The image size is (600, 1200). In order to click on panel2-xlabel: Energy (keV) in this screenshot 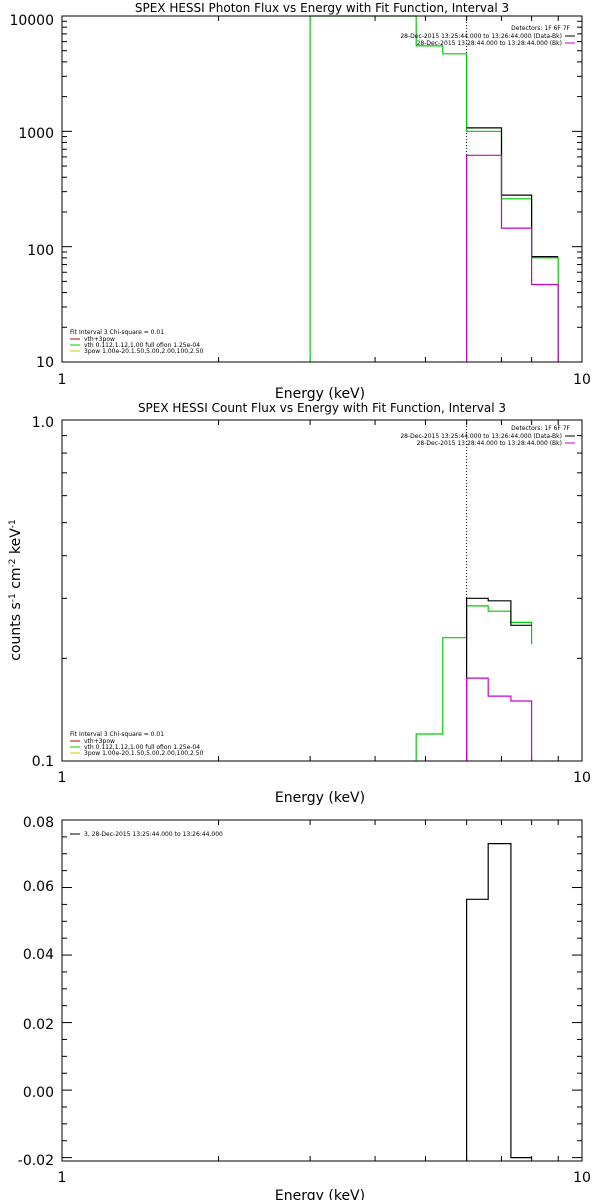, I will do `click(320, 798)`.